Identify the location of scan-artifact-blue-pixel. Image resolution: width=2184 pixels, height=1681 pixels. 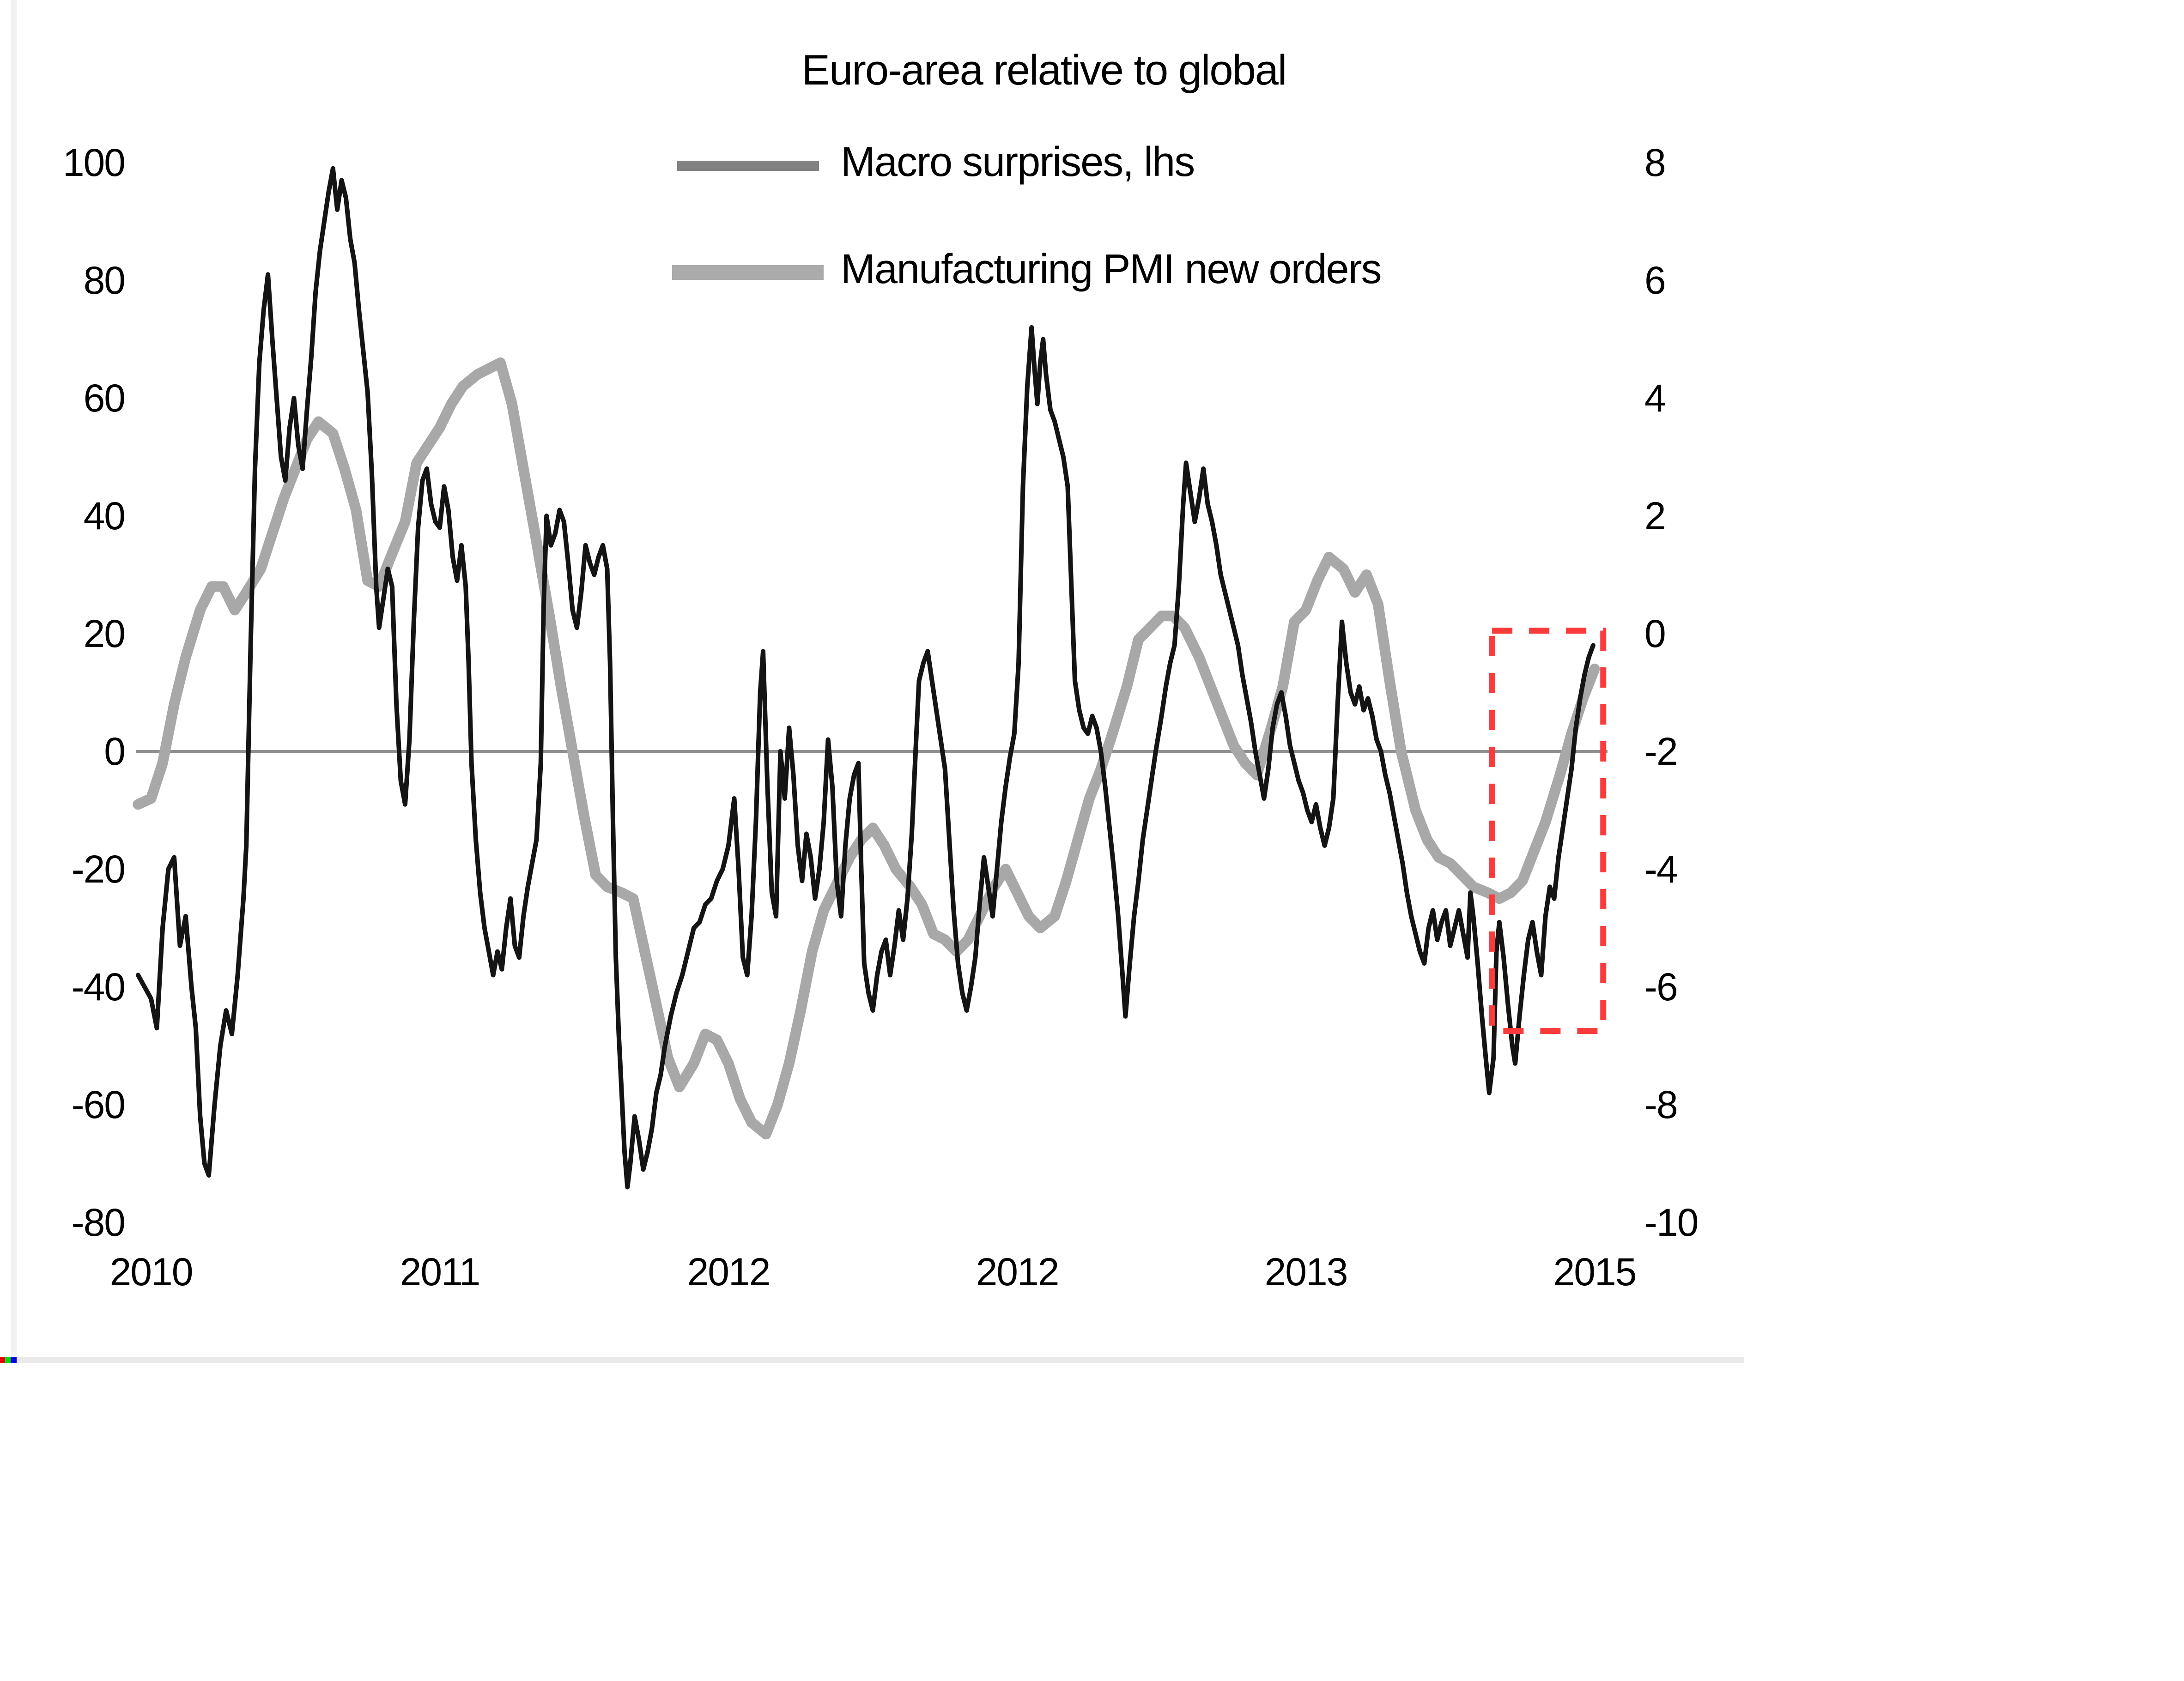
(14, 1360).